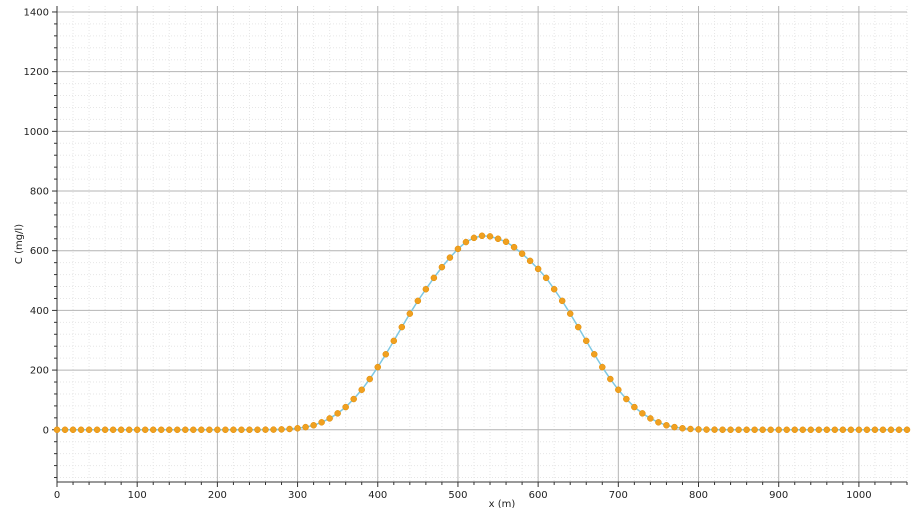 The image size is (911, 508). I want to click on y-tick-label: 200, so click(39, 371).